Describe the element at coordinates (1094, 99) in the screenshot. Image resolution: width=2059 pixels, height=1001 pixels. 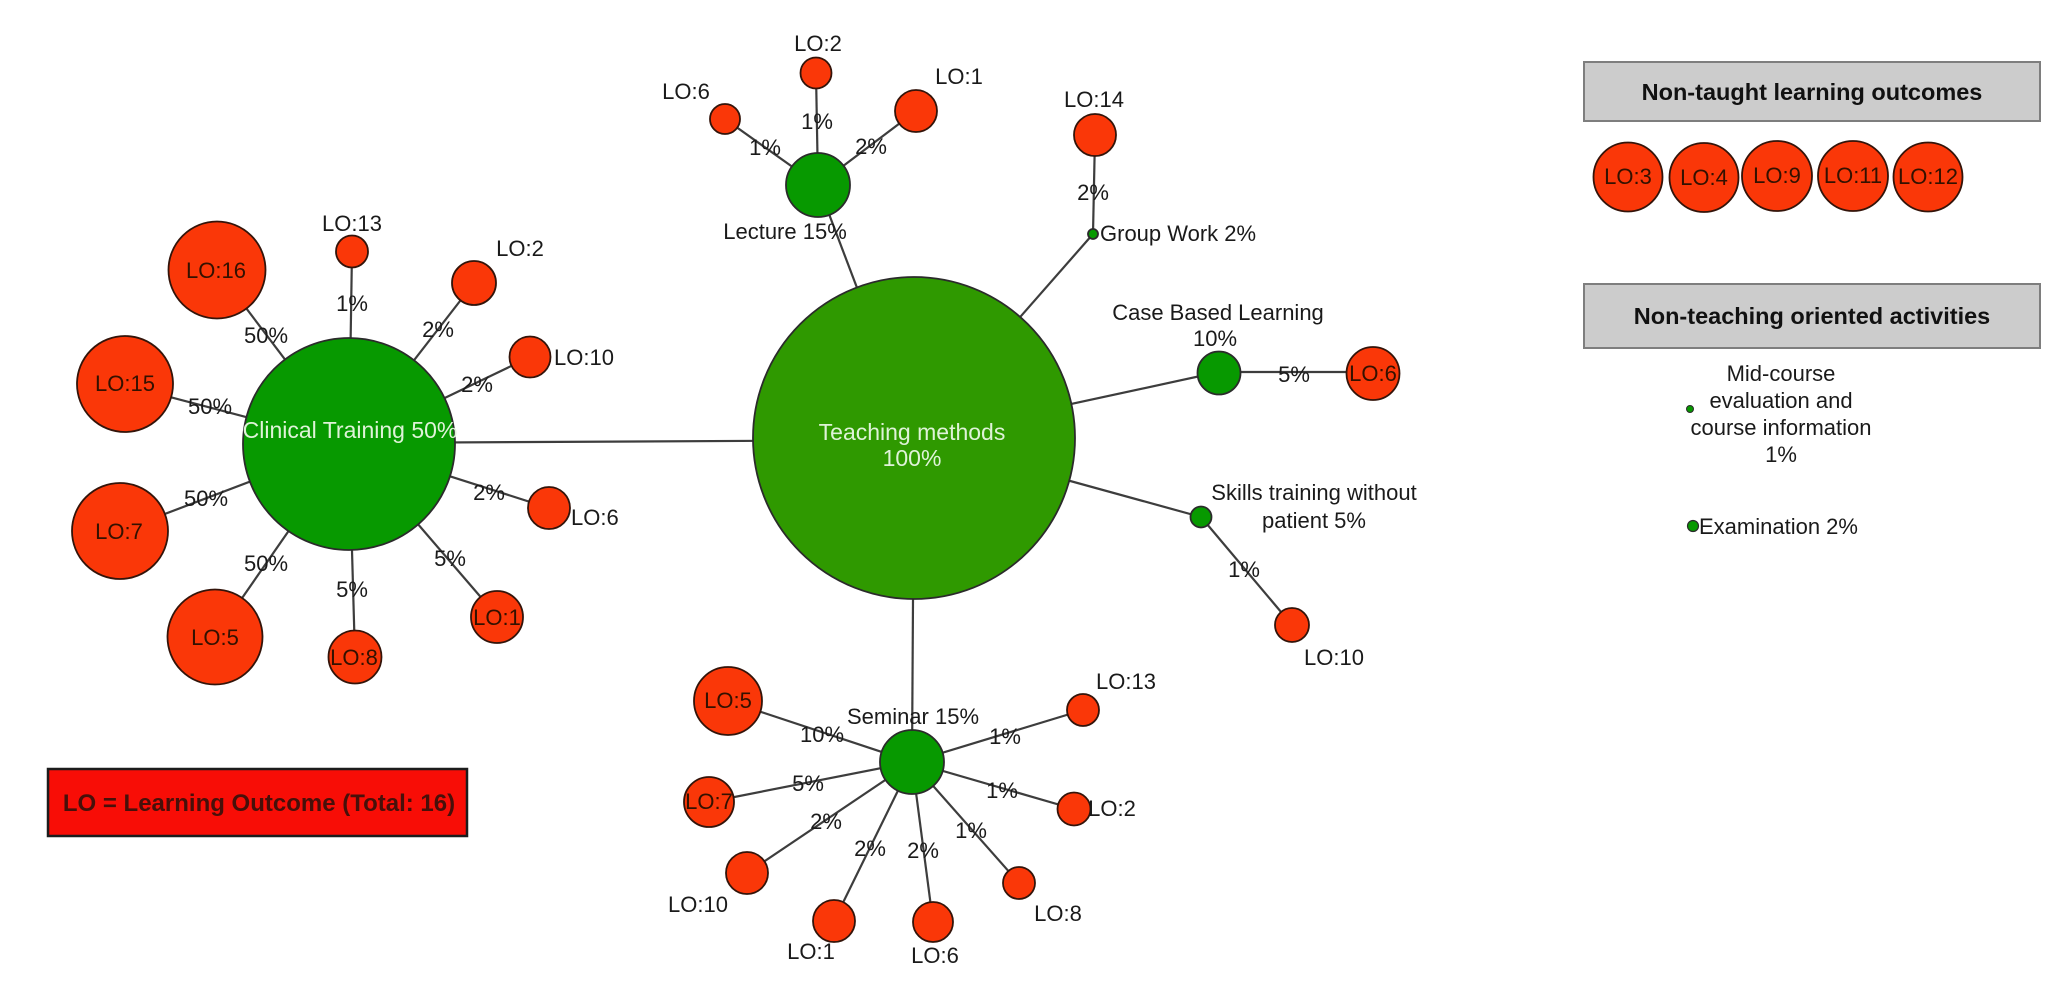
I see `svg-text: LO:14` at that location.